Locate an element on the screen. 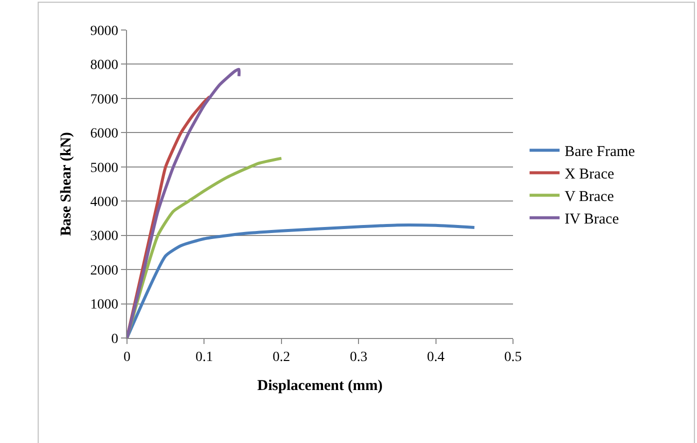 The width and height of the screenshot is (697, 443). x-tick-label: 0.4 is located at coordinates (436, 357).